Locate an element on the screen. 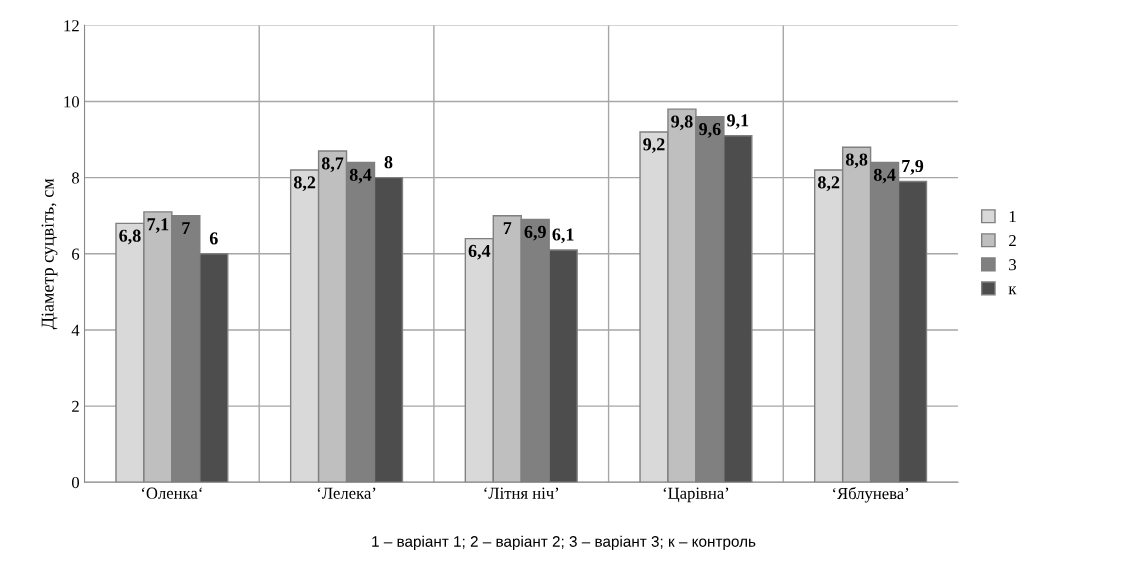 Image resolution: width=1127 pixels, height=564 pixels. data-label: 8 is located at coordinates (388, 162).